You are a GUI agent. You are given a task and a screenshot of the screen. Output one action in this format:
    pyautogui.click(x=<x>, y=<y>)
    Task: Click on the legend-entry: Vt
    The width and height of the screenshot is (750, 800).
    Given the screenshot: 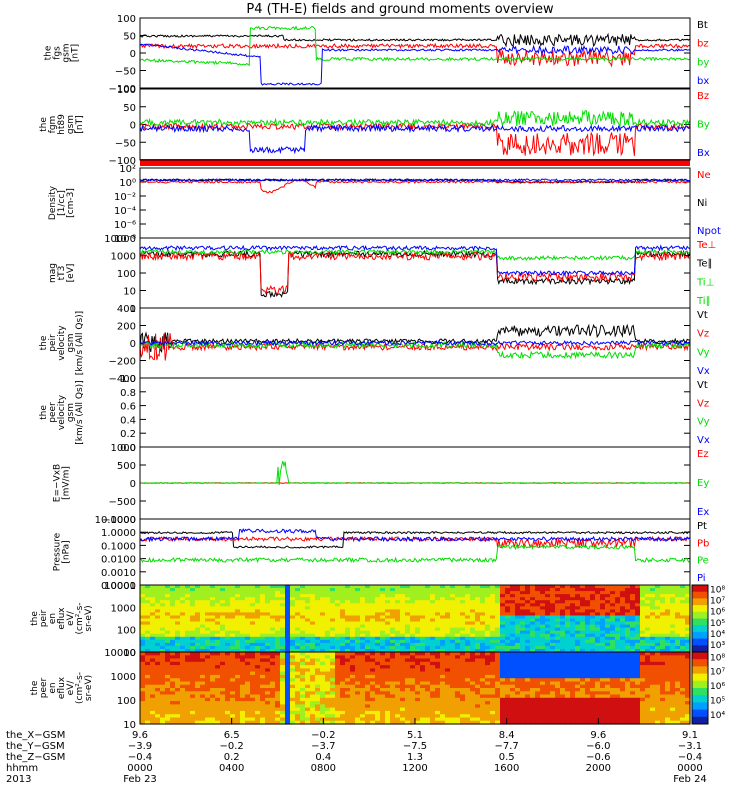 What is the action you would take?
    pyautogui.click(x=702, y=315)
    